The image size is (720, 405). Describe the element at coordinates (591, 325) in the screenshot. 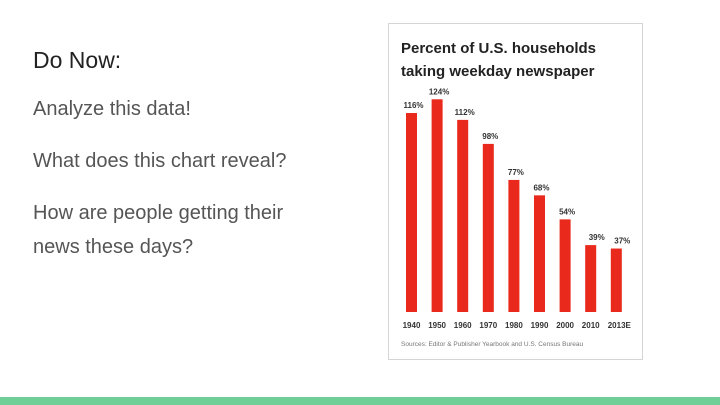

I see `x-tick-2010: 2010` at that location.